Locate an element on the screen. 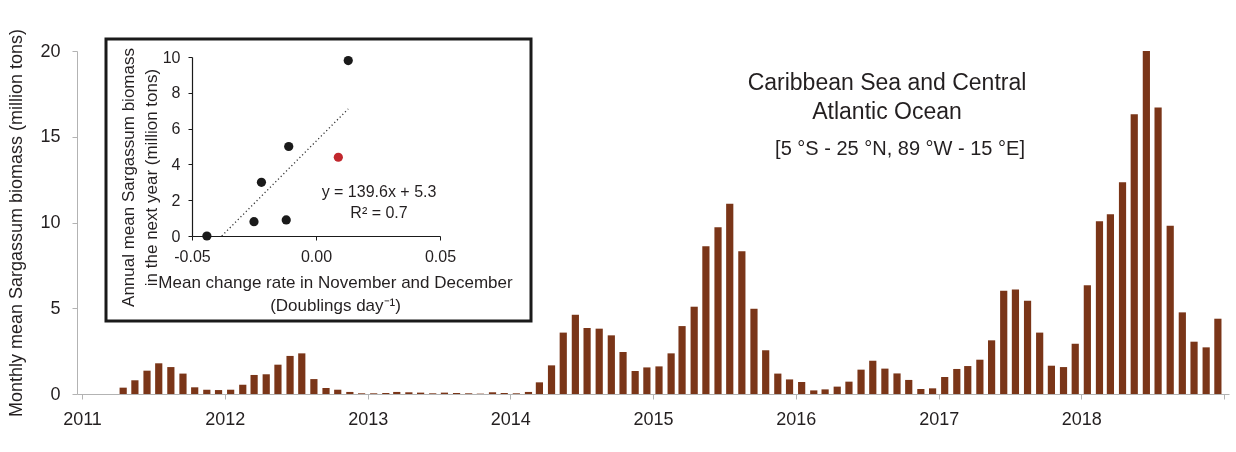 The image size is (1236, 452). x-tick-label: 2013 is located at coordinates (368, 418).